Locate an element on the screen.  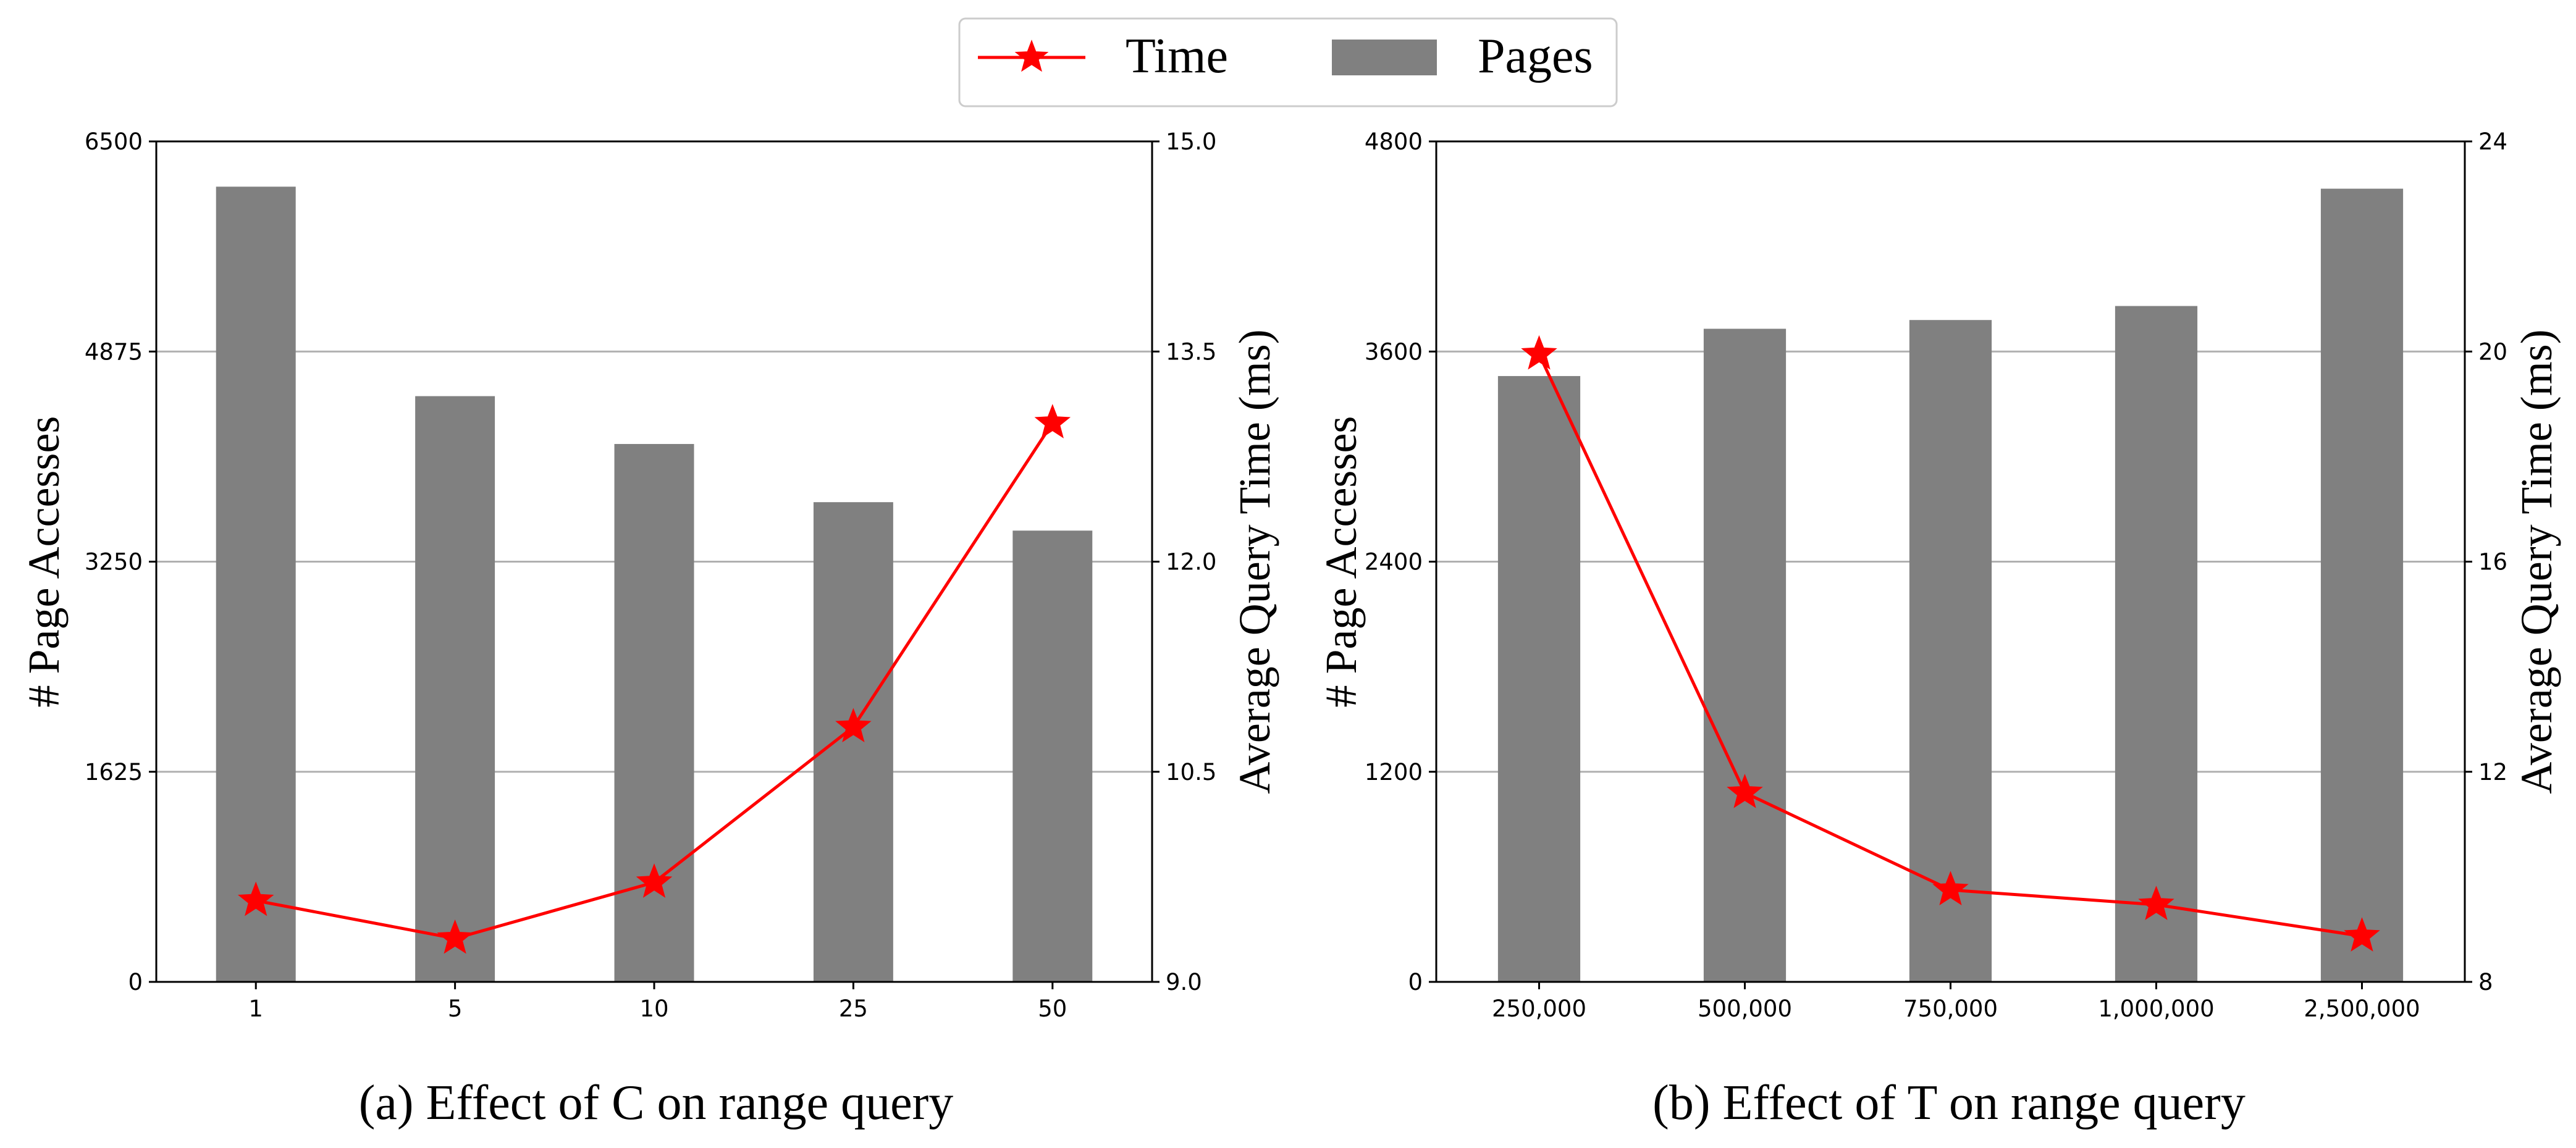
legend-pages-swatch is located at coordinates (1384, 58).